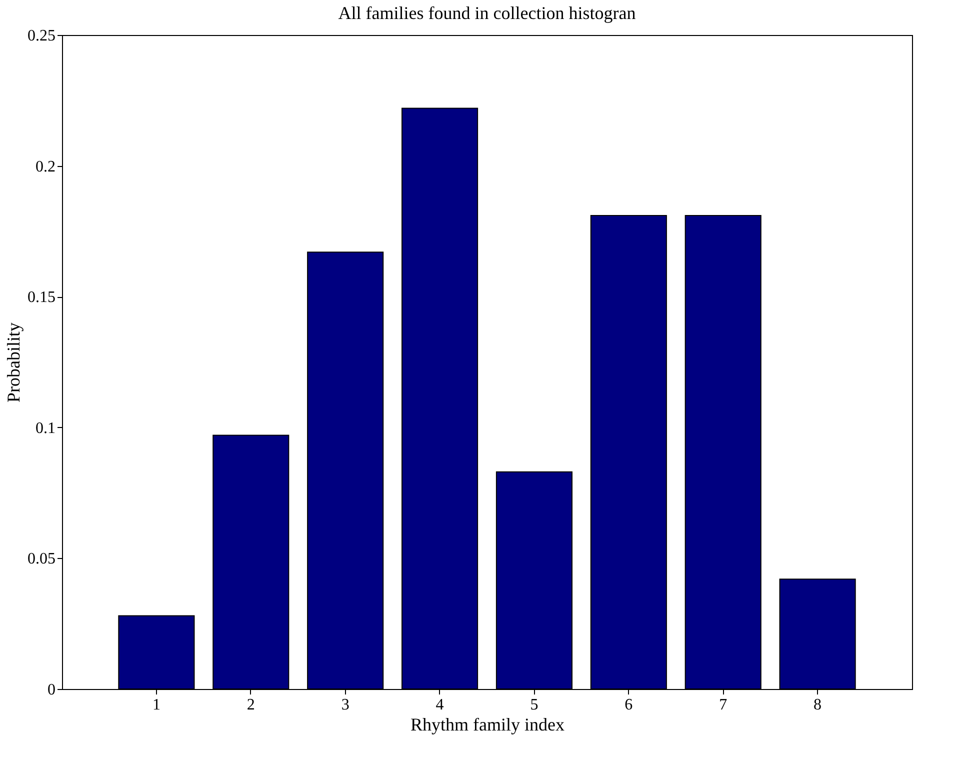 The width and height of the screenshot is (955, 774). What do you see at coordinates (52, 690) in the screenshot?
I see `y-tick-label: 0` at bounding box center [52, 690].